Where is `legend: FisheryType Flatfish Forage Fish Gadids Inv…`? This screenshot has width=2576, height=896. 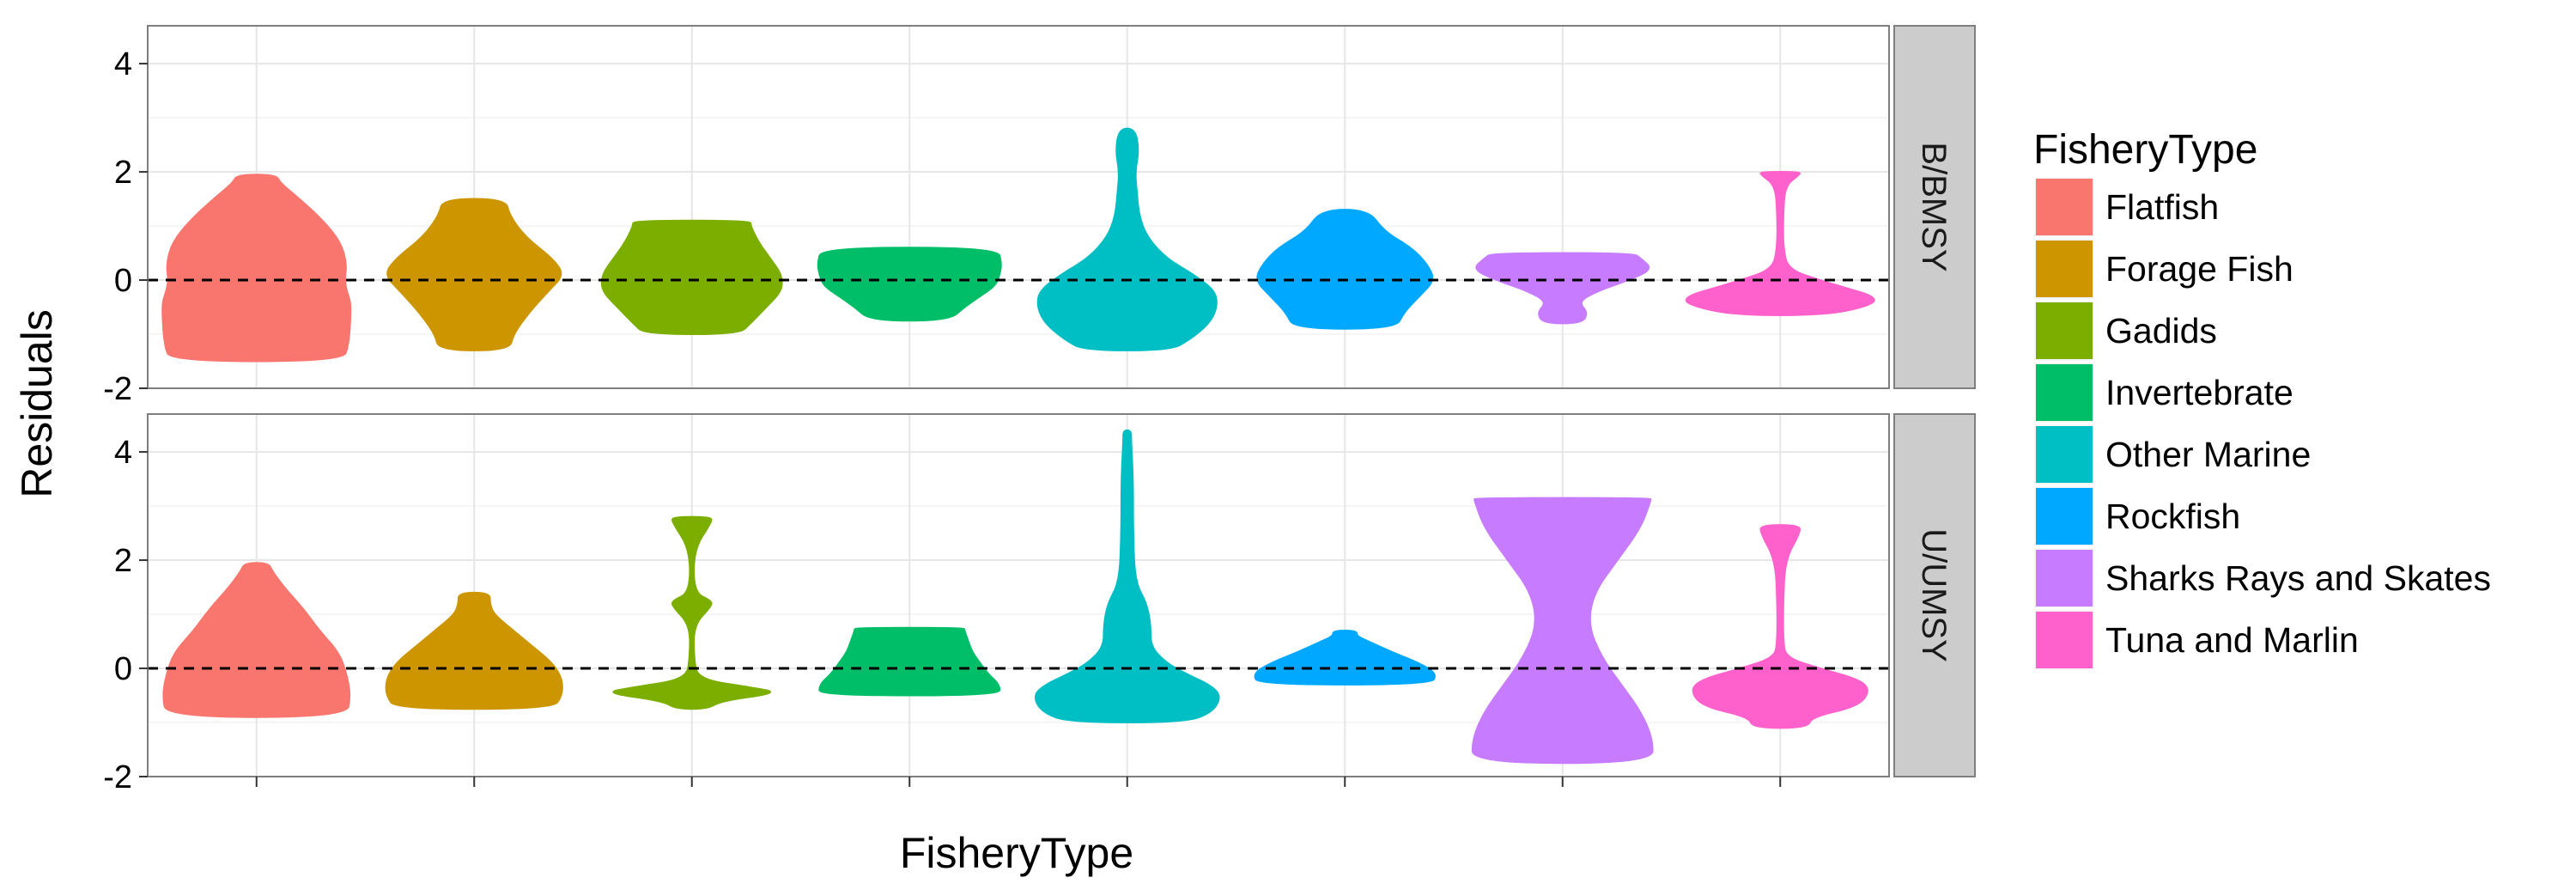
legend: FisheryType Flatfish Forage Fish Gadids Inv… is located at coordinates (2261, 400).